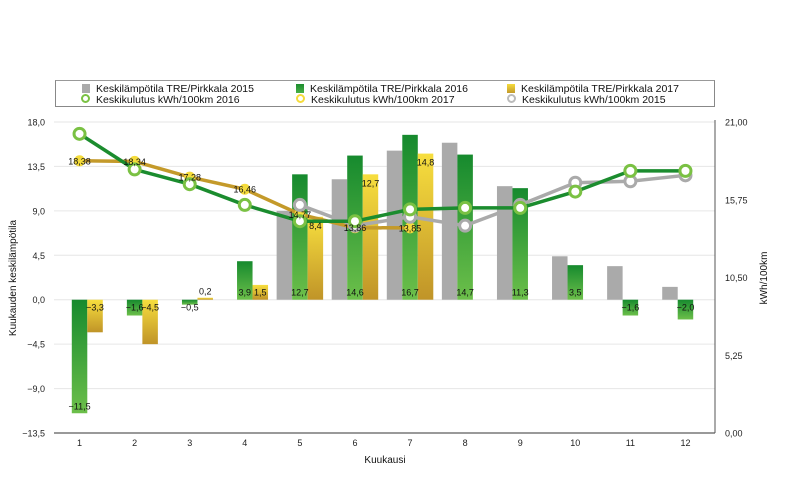 The width and height of the screenshot is (800, 485). I want to click on x-tick-label: 8, so click(465, 443).